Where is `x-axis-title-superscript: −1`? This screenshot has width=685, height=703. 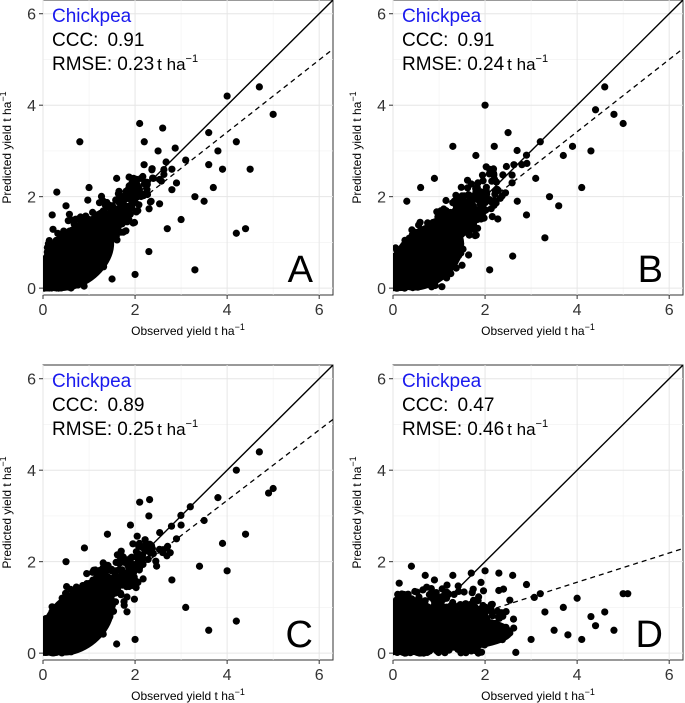 x-axis-title-superscript: −1 is located at coordinates (240, 327).